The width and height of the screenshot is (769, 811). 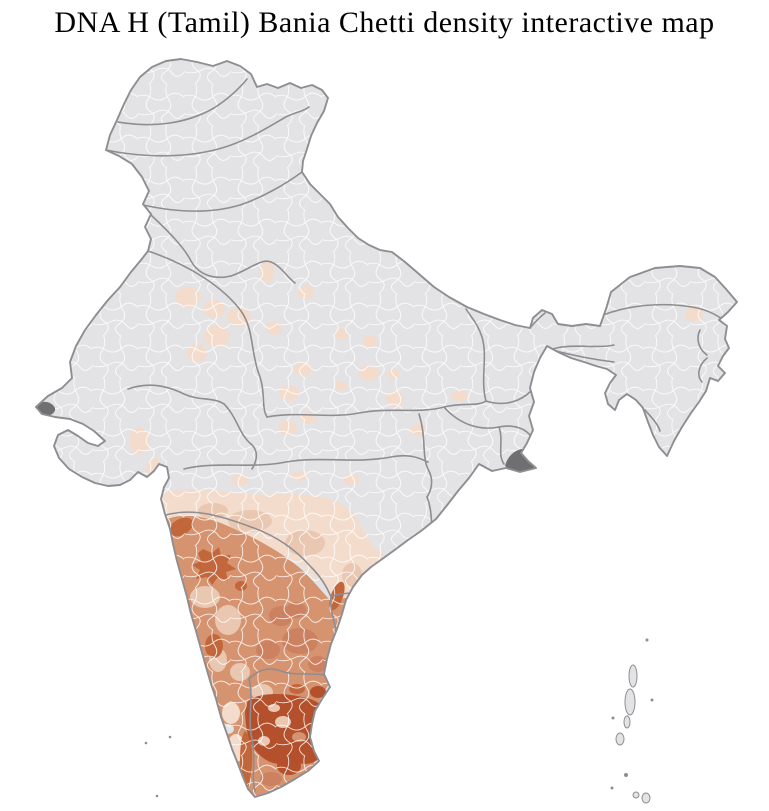 What do you see at coordinates (158, 766) in the screenshot?
I see `lakshadweep-islands` at bounding box center [158, 766].